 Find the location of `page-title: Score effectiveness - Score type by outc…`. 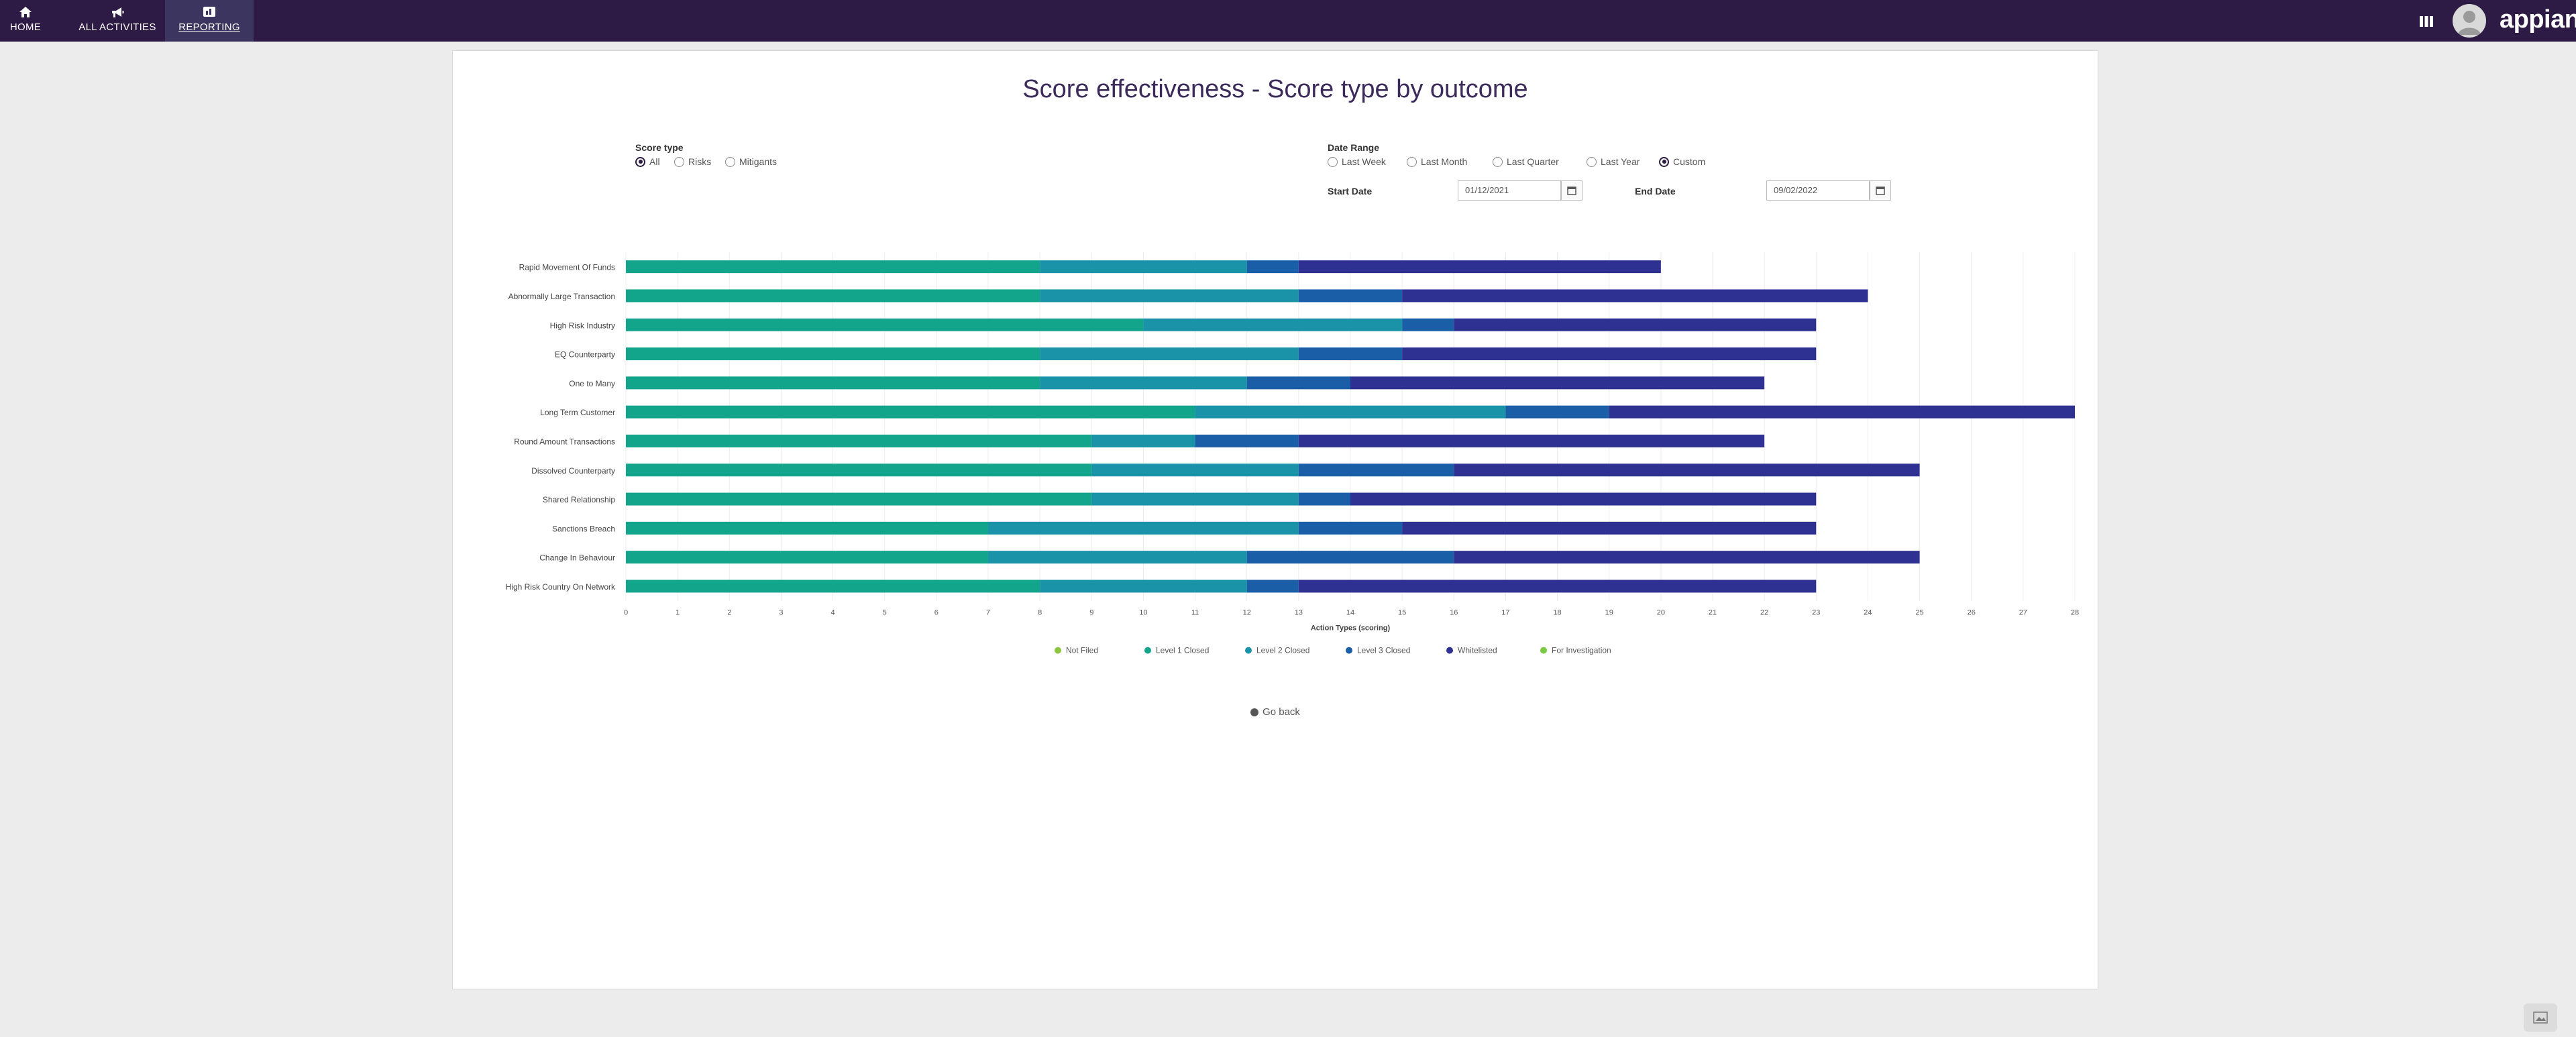

page-title: Score effectiveness - Score type by outc… is located at coordinates (1275, 89).